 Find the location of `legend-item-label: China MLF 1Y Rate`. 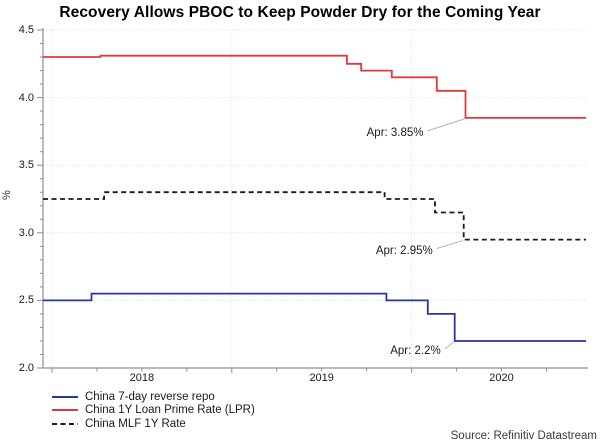

legend-item-label: China MLF 1Y Rate is located at coordinates (135, 423).